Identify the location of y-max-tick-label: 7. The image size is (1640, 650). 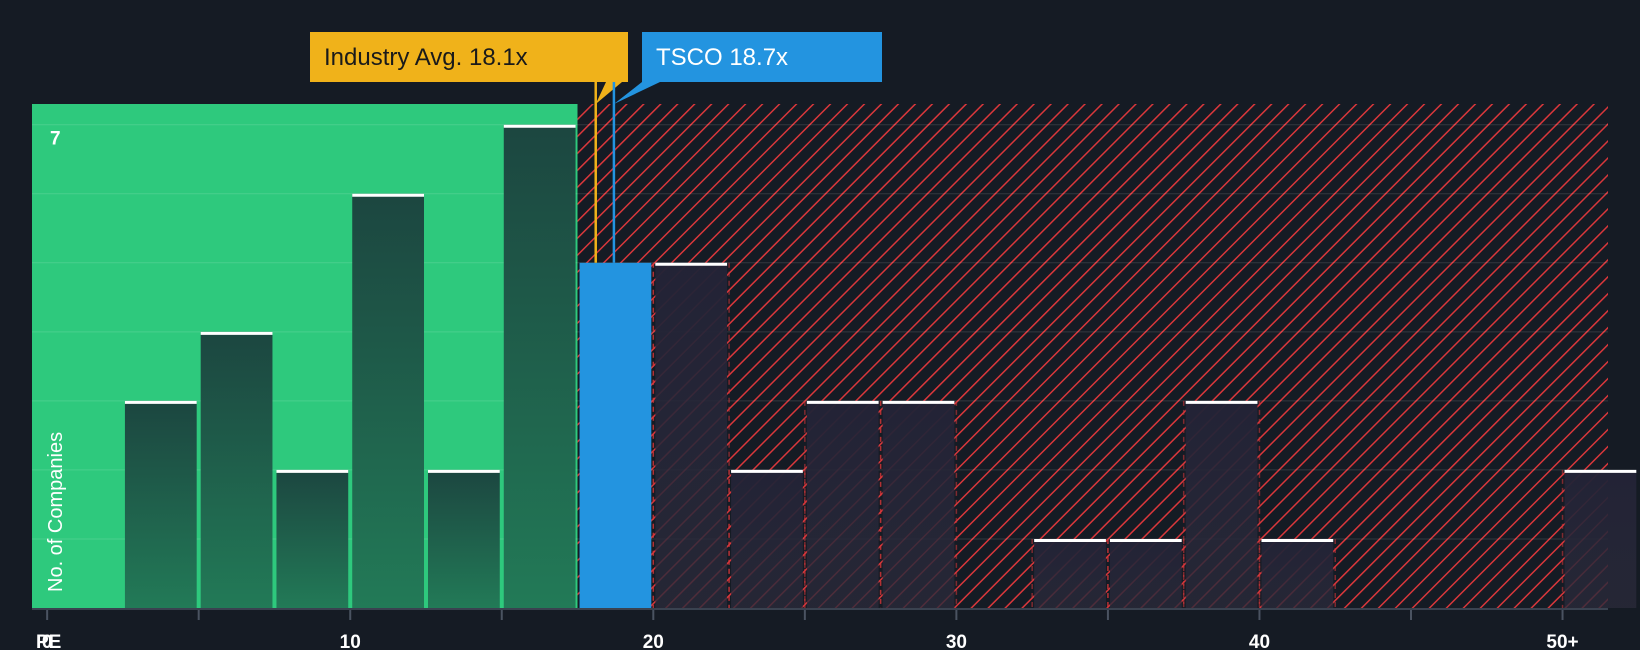
(55, 139).